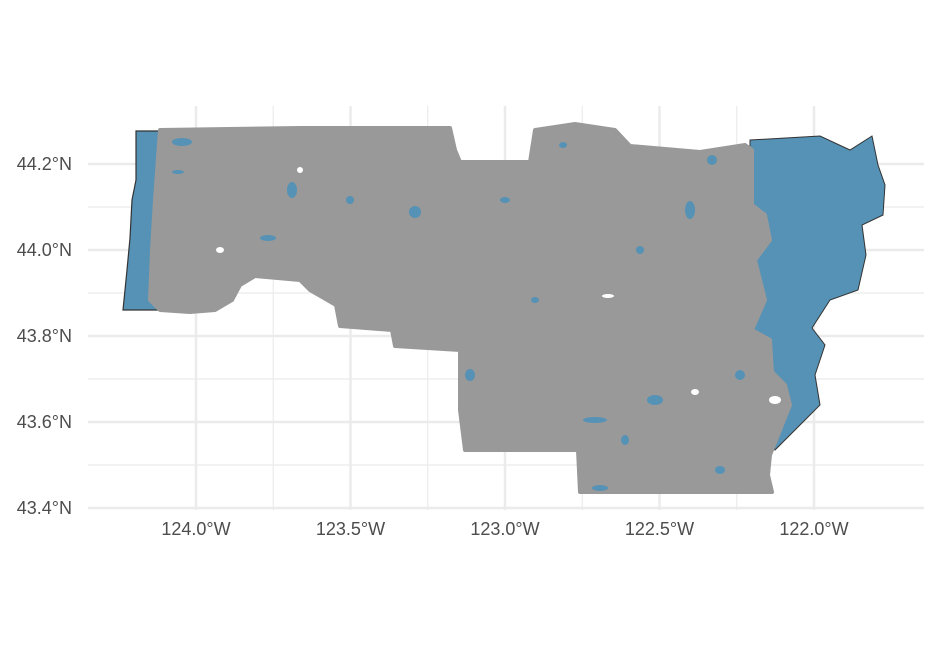 Image resolution: width=936 pixels, height=653 pixels. I want to click on y-tick-label: 43.4°N, so click(44, 508).